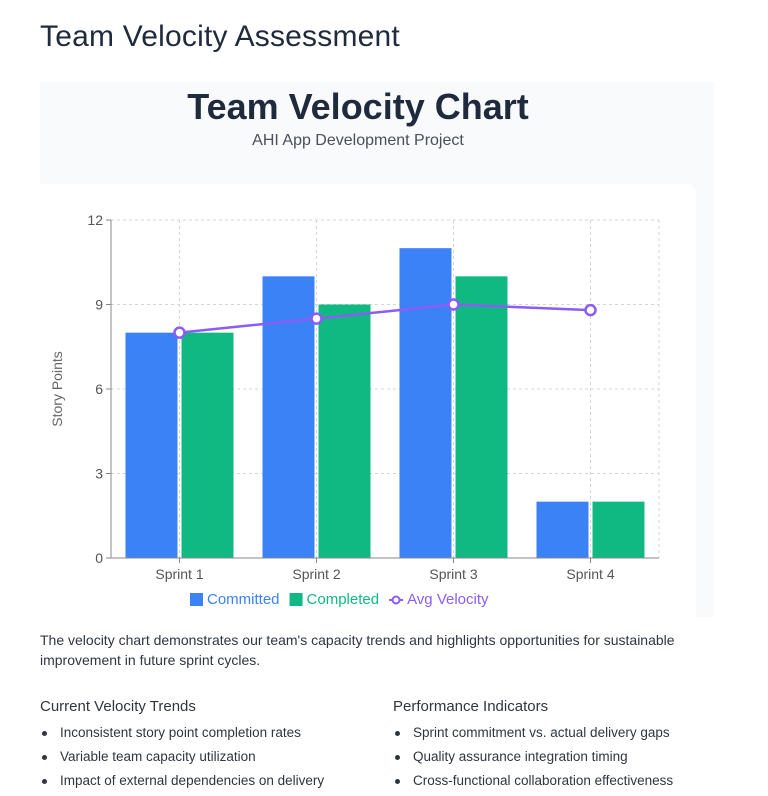 Image resolution: width=768 pixels, height=796 pixels. What do you see at coordinates (448, 599) in the screenshot?
I see `legend-label: Avg Velocity` at bounding box center [448, 599].